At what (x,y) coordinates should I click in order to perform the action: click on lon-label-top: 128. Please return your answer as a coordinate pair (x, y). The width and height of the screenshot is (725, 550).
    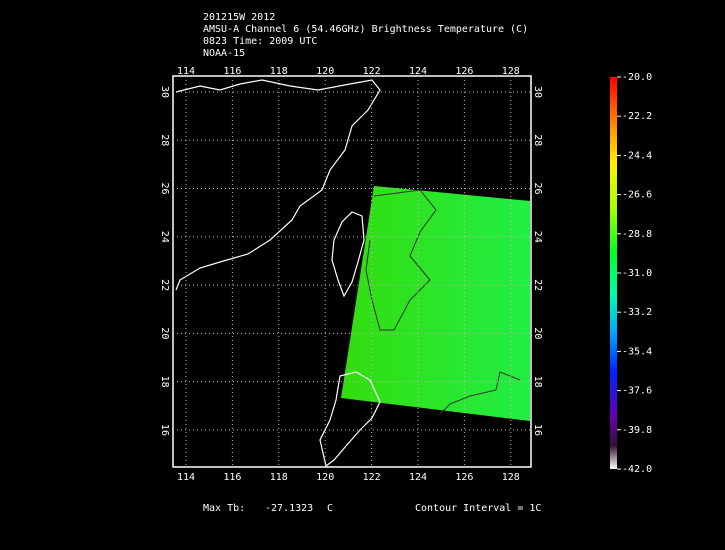
    Looking at the image, I should click on (511, 71).